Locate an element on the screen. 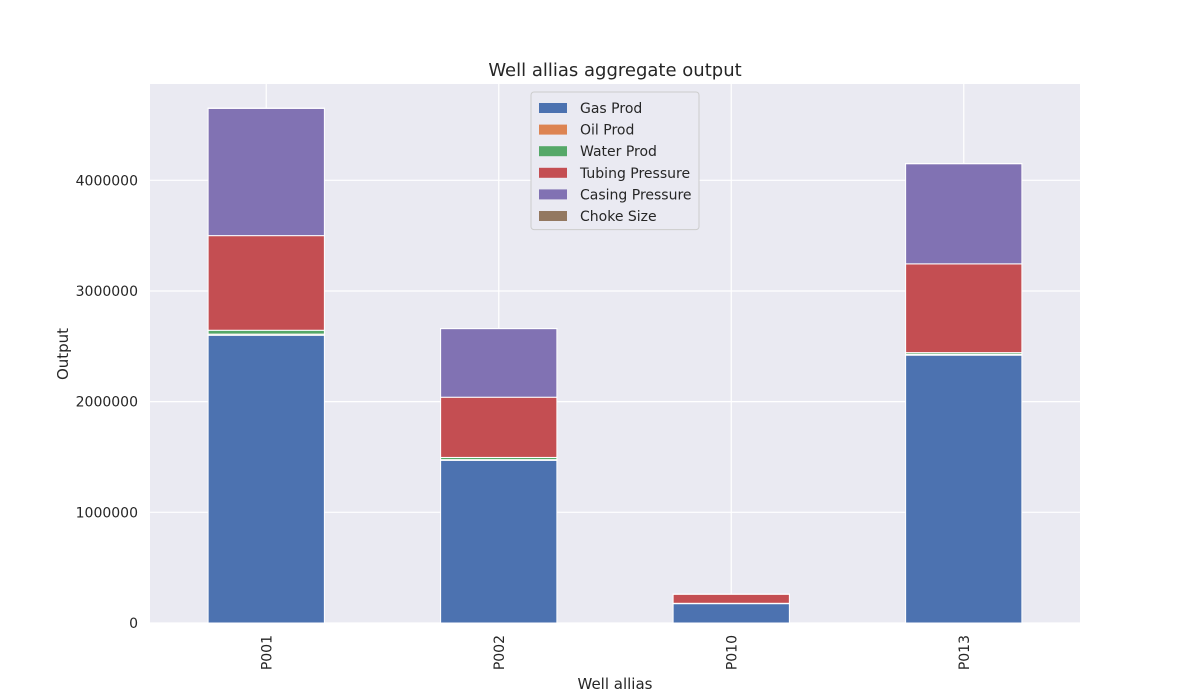 This screenshot has height=700, width=1200. legend-entry: Choke Size is located at coordinates (618, 217).